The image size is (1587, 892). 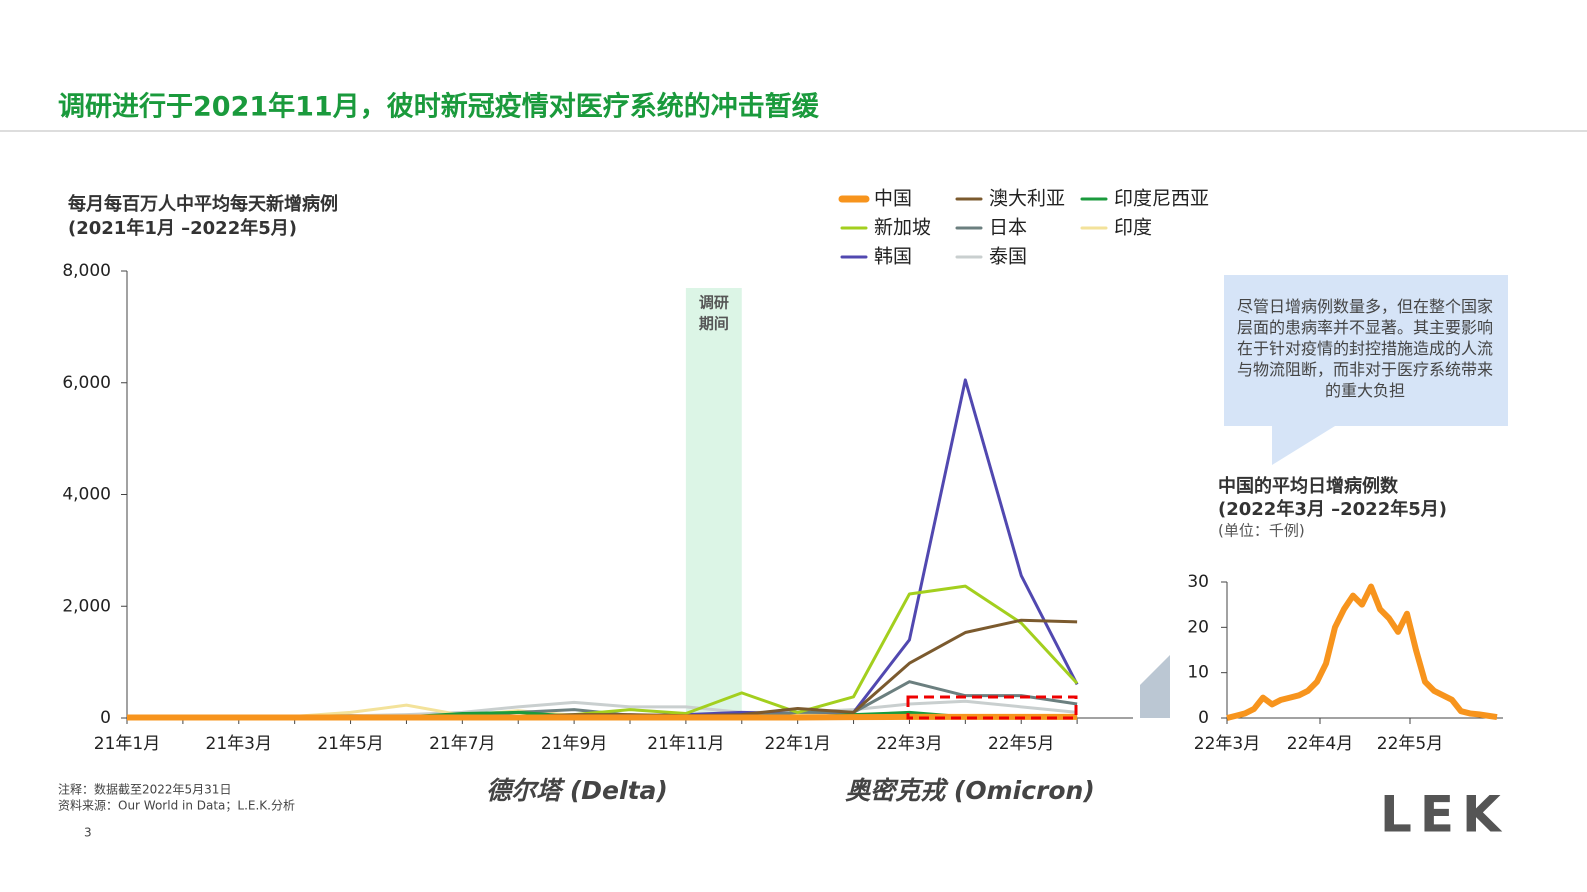 What do you see at coordinates (970, 790) in the screenshot?
I see `phase-label: 奥密克戎 (Omicron)` at bounding box center [970, 790].